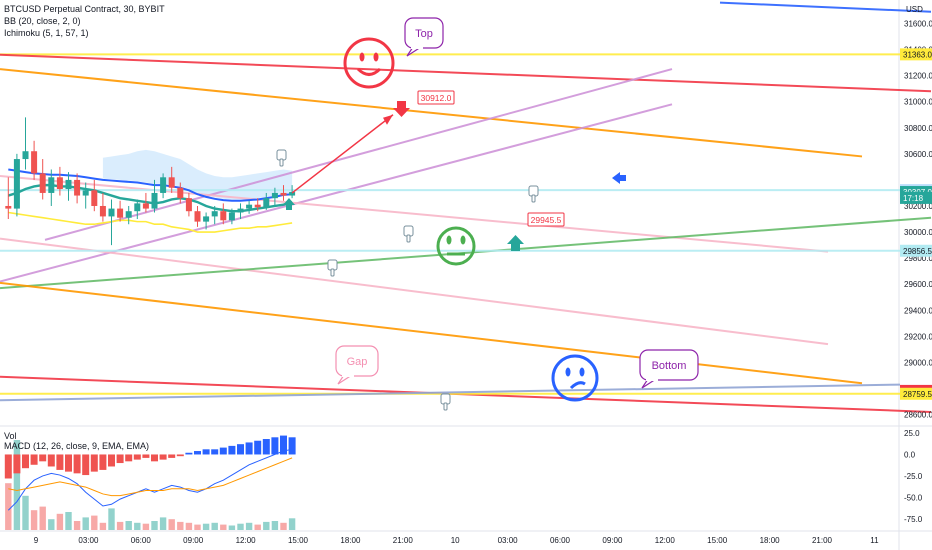 The image size is (932, 550). What do you see at coordinates (910, 454) in the screenshot?
I see `macd-tick-label: 0.0` at bounding box center [910, 454].